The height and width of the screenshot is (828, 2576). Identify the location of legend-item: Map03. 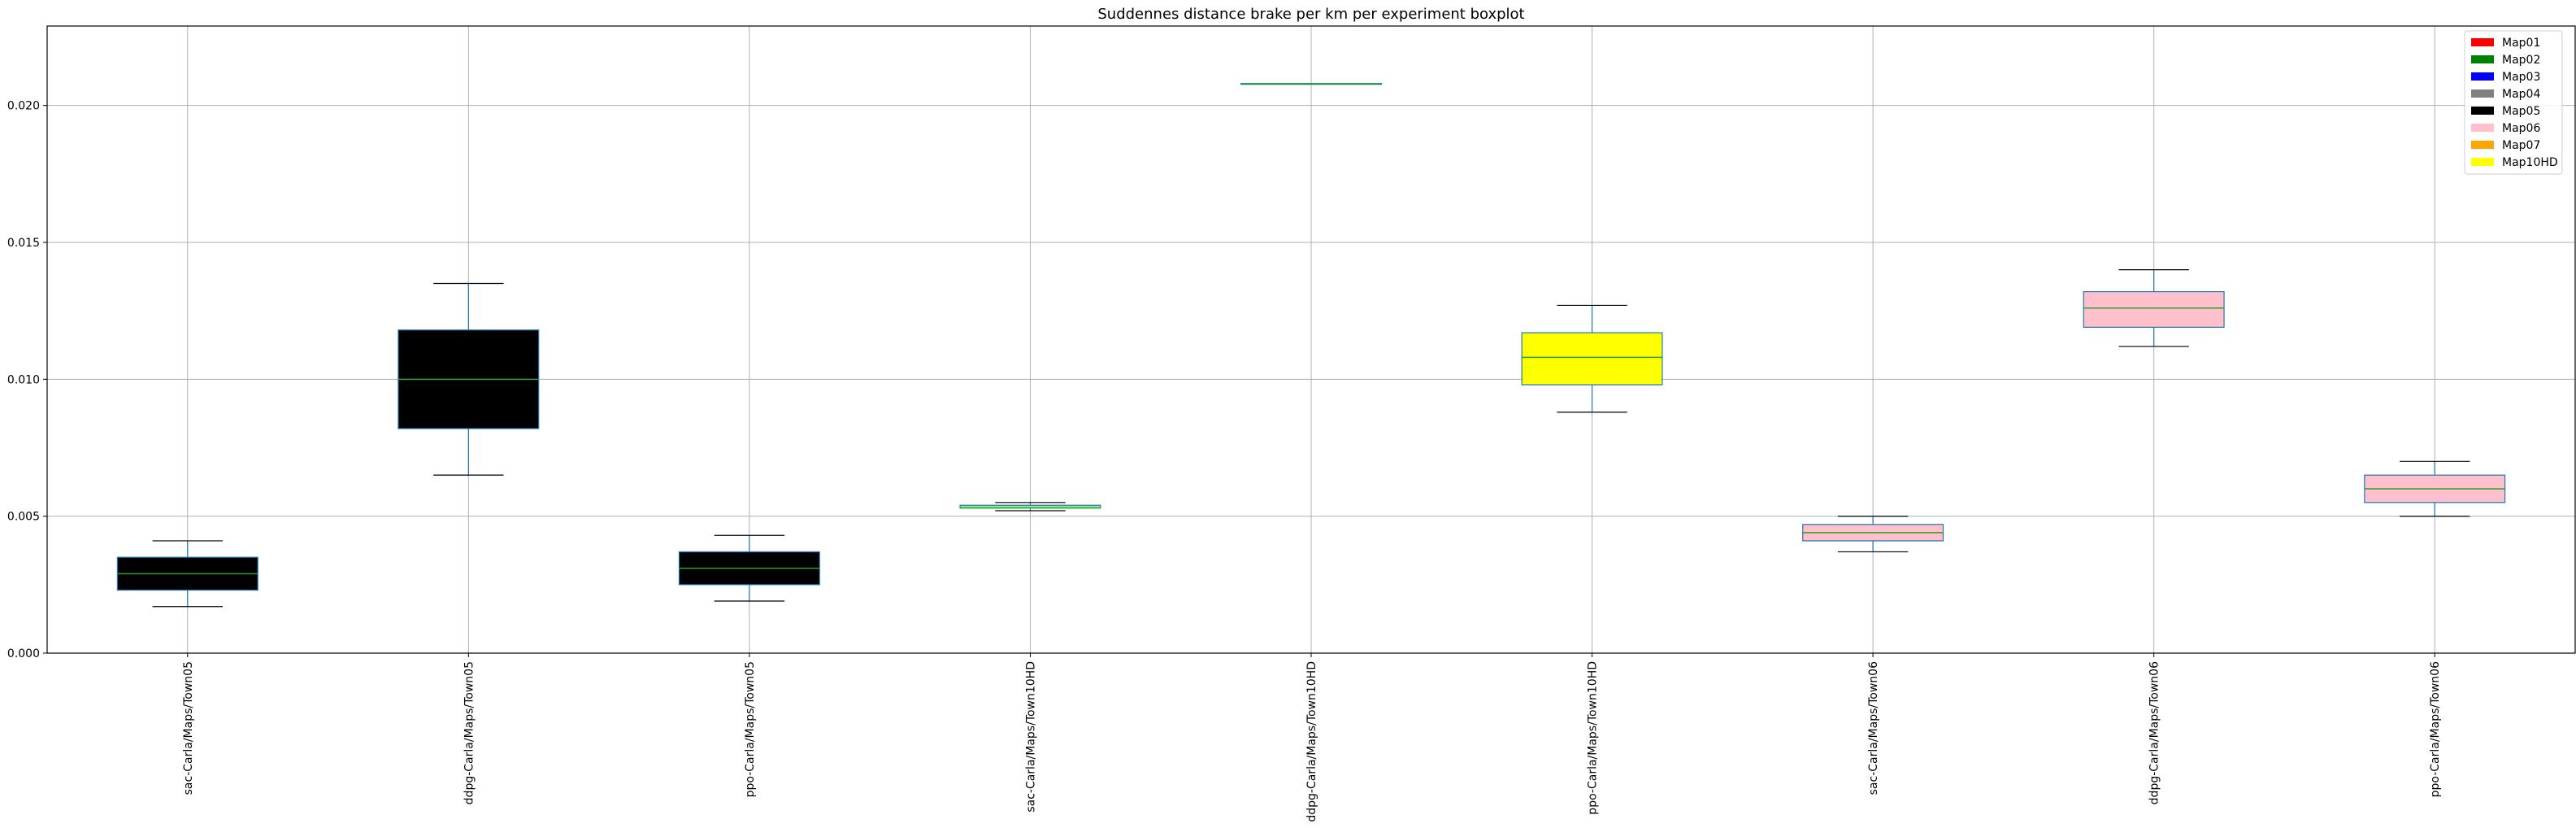
(2505, 77).